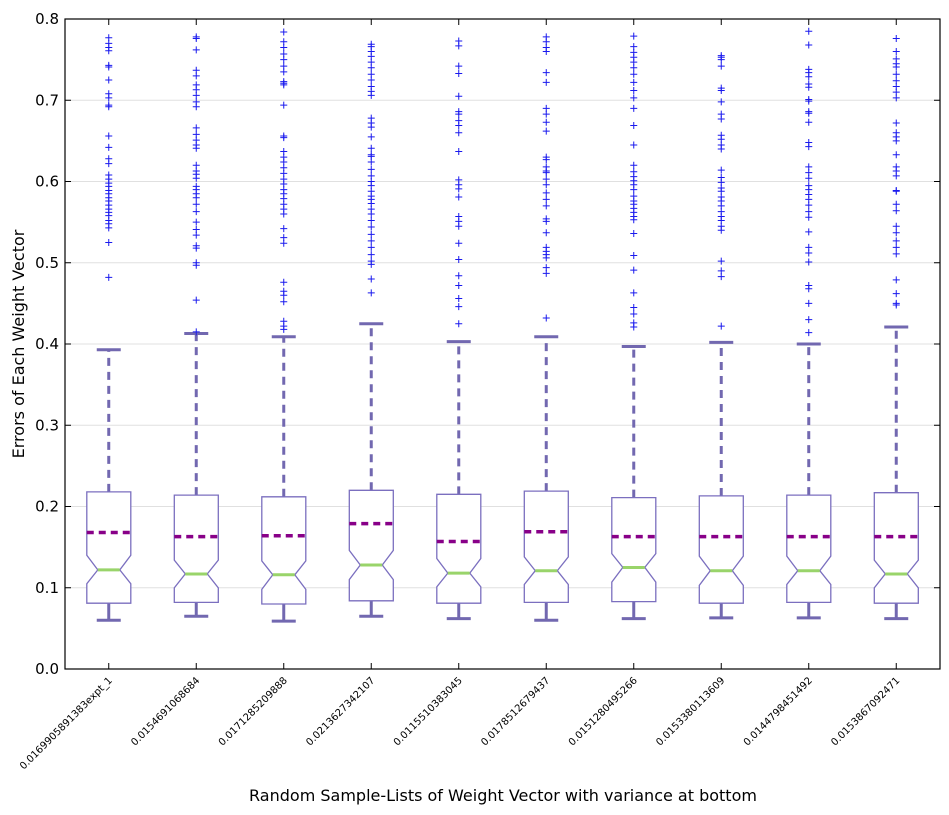 The height and width of the screenshot is (815, 949). Describe the element at coordinates (515, 711) in the screenshot. I see `x-tick-label: 0.0178512679437` at that location.